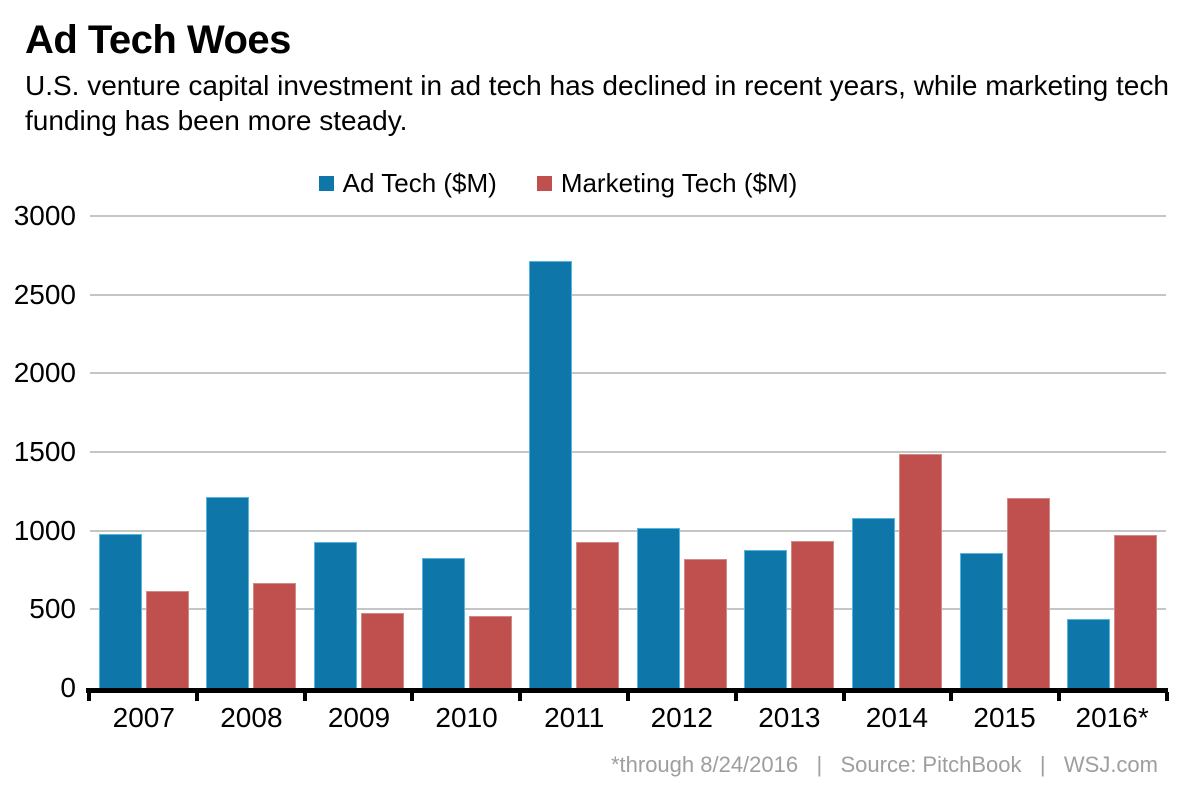 The width and height of the screenshot is (1200, 800). Describe the element at coordinates (598, 615) in the screenshot. I see `bar-marketingtech-2011` at that location.